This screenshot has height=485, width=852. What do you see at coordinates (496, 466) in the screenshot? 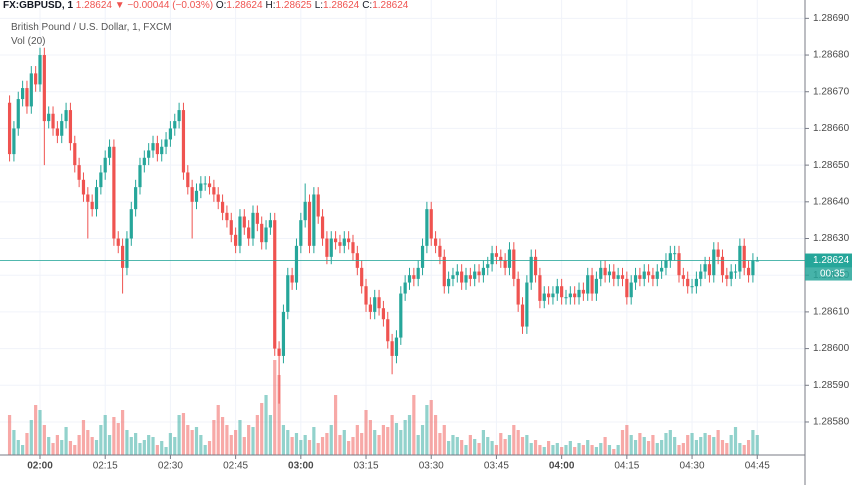
I see `x-tick-label: 03:45` at bounding box center [496, 466].